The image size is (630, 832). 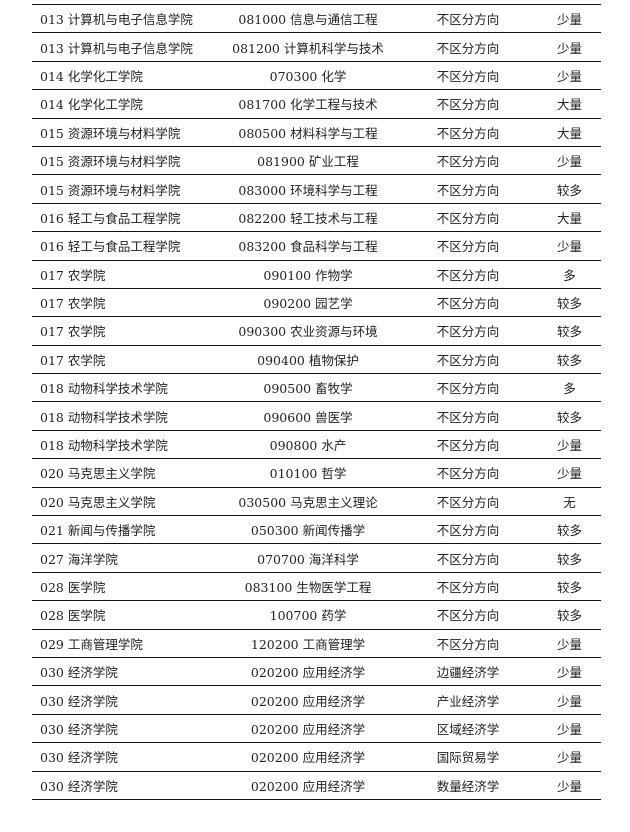 What do you see at coordinates (316, 757) in the screenshot?
I see `table-row: 030 经济学院 020200 应用经济学 国际贸易学 少量` at bounding box center [316, 757].